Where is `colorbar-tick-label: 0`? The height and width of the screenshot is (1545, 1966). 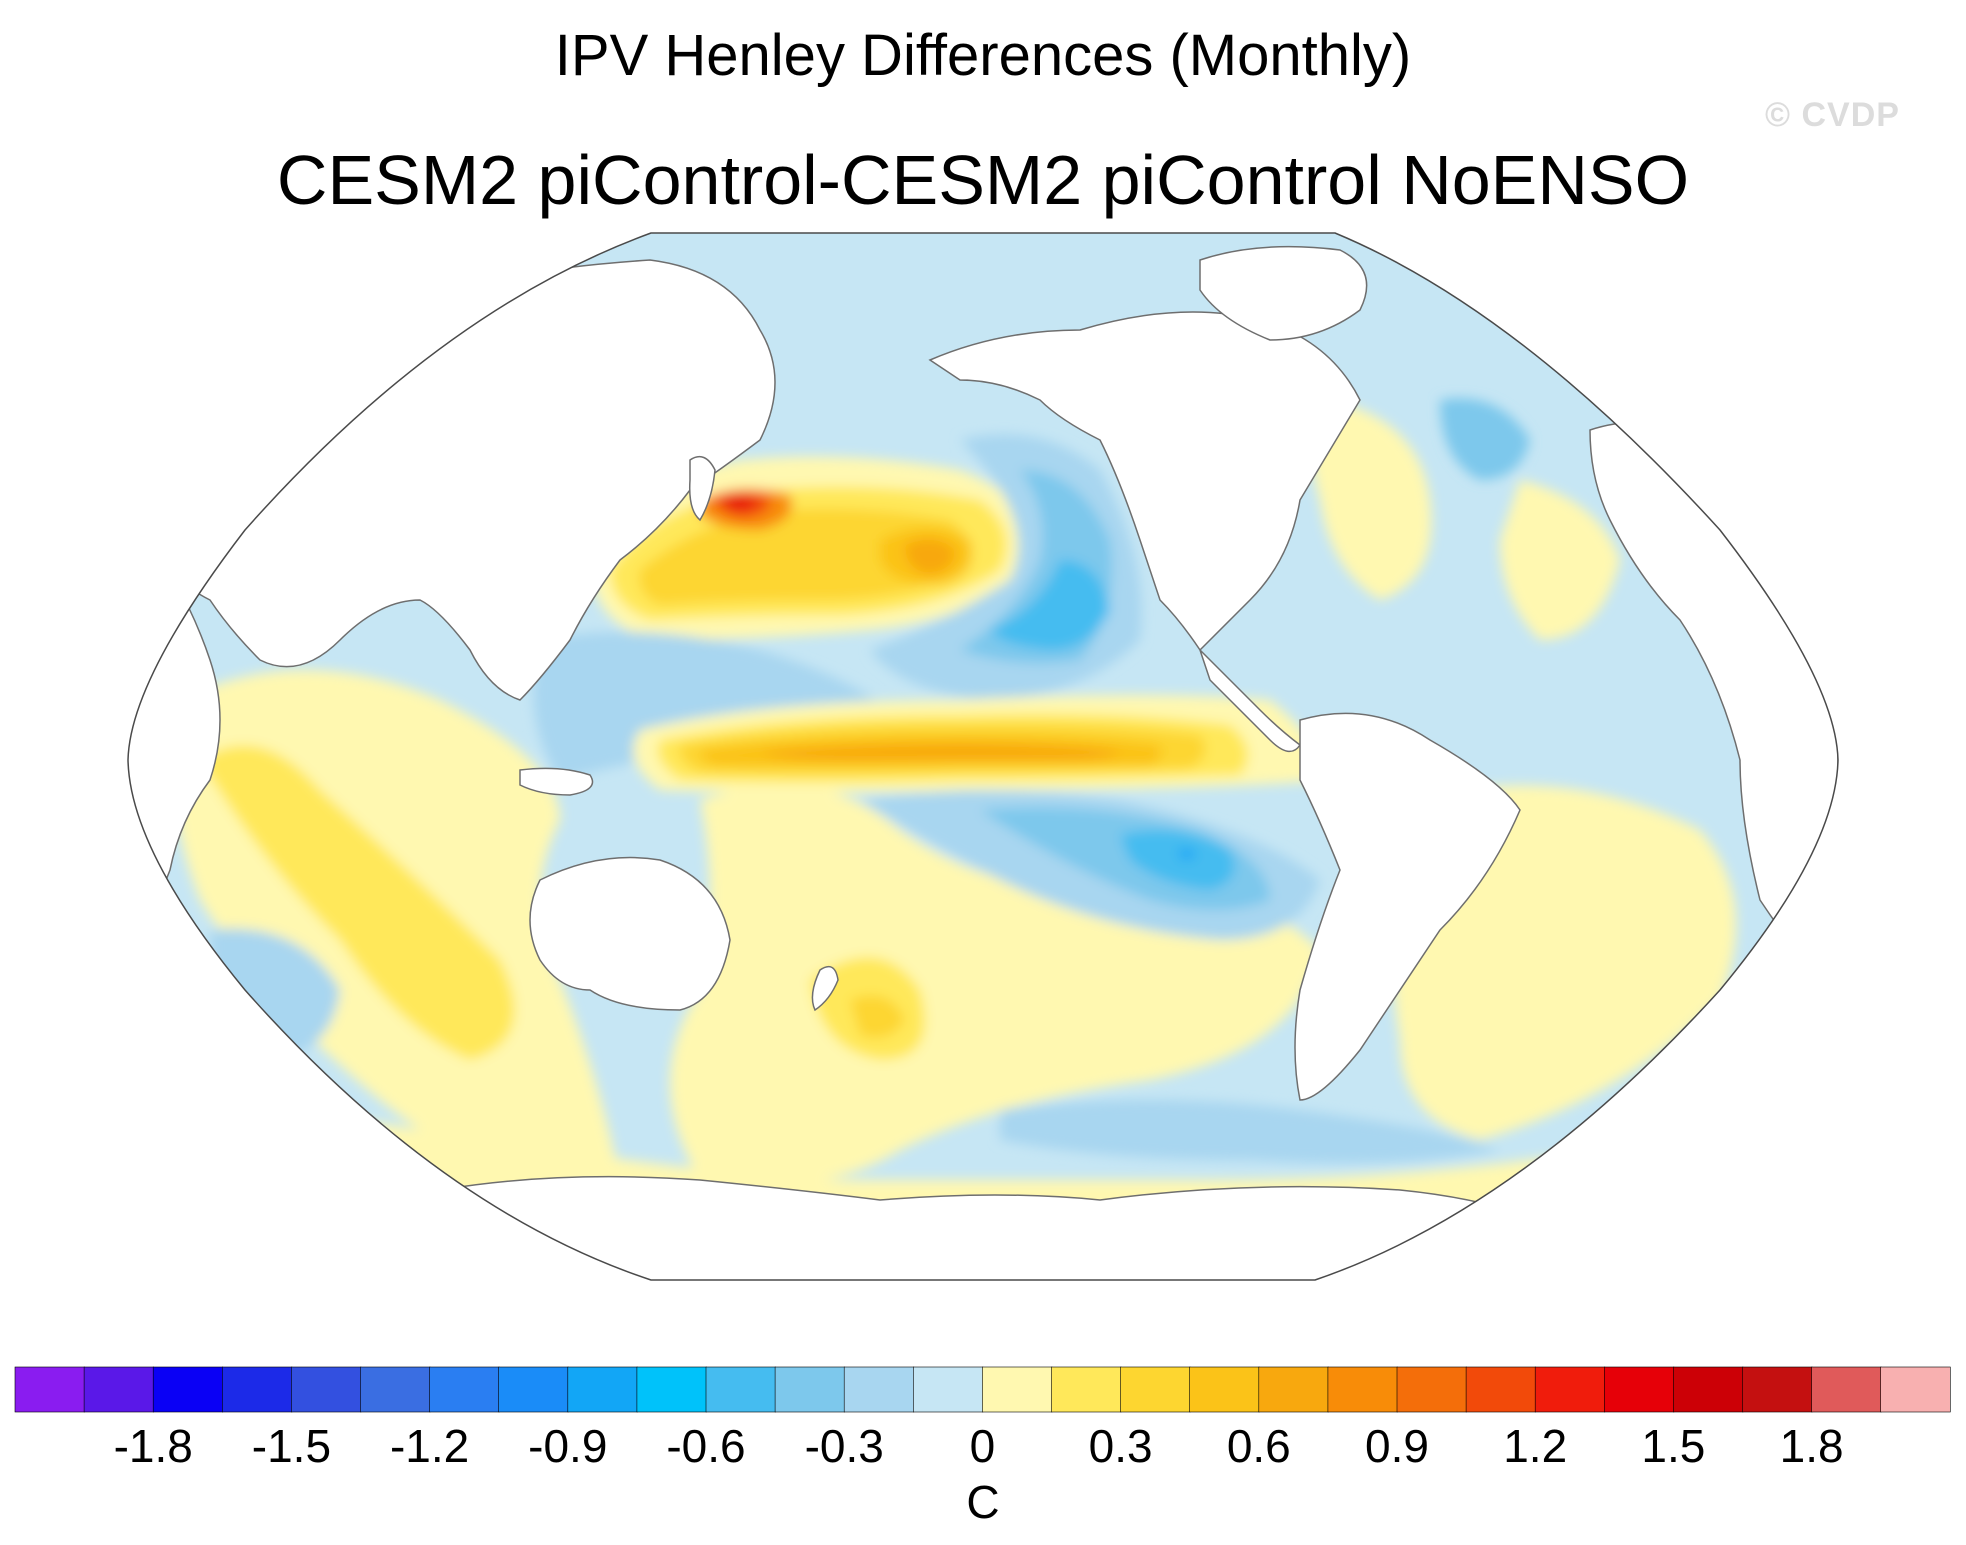 colorbar-tick-label: 0 is located at coordinates (983, 1446).